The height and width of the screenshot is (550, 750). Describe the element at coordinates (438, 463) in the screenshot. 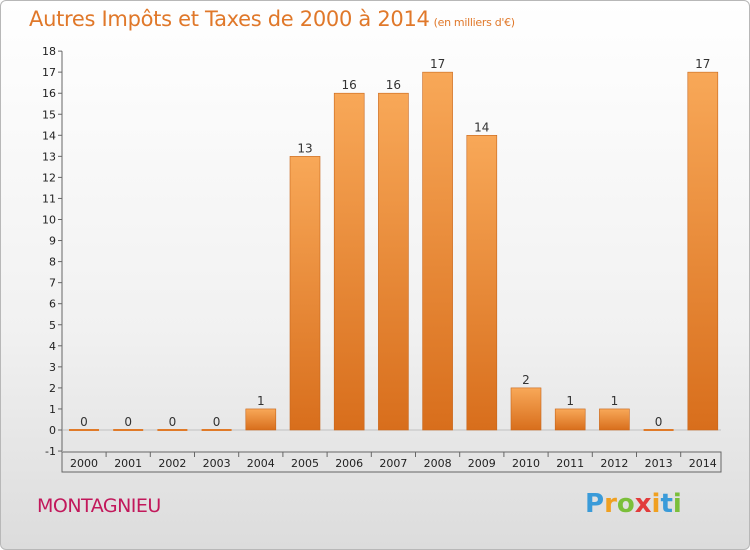

I see `x-tick-label: 2008` at that location.